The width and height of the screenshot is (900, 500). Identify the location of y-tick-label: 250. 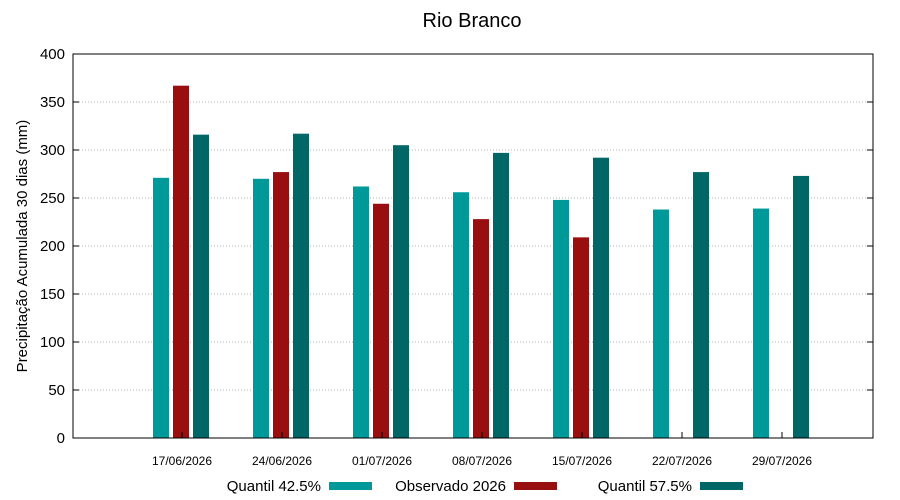
(52, 198).